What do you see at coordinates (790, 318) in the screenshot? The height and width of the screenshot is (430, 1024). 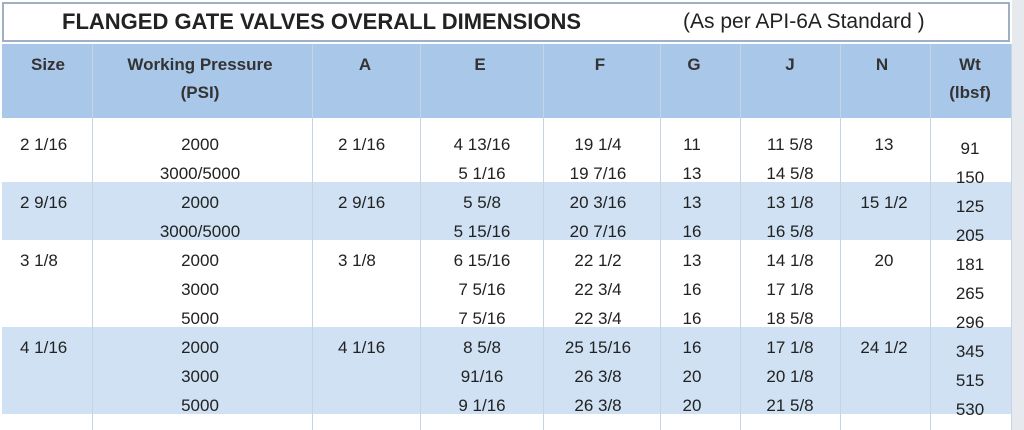 I see `value-cell: 18 5/8` at bounding box center [790, 318].